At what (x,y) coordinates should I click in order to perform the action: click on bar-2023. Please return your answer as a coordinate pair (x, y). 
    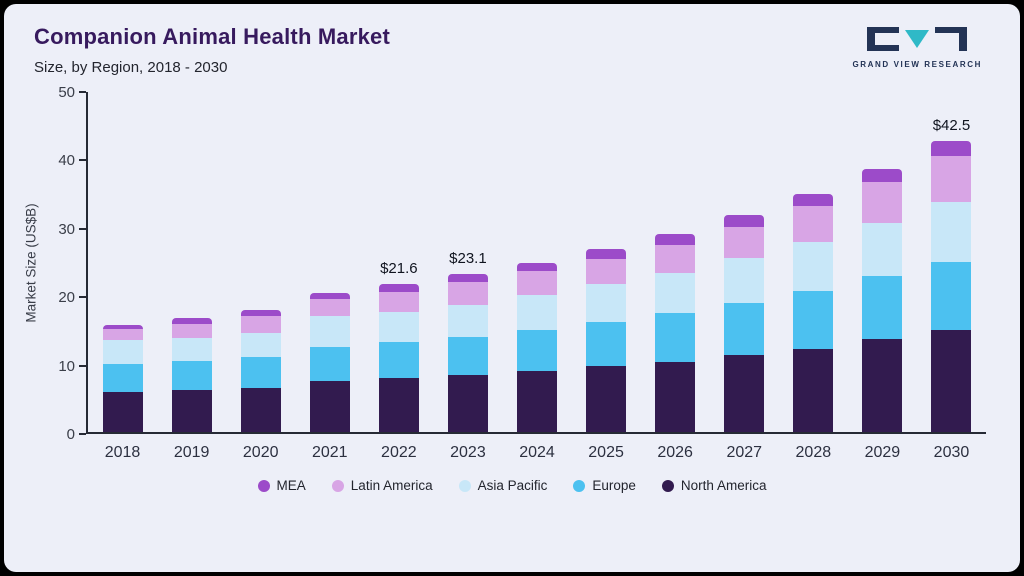
    Looking at the image, I should click on (467, 353).